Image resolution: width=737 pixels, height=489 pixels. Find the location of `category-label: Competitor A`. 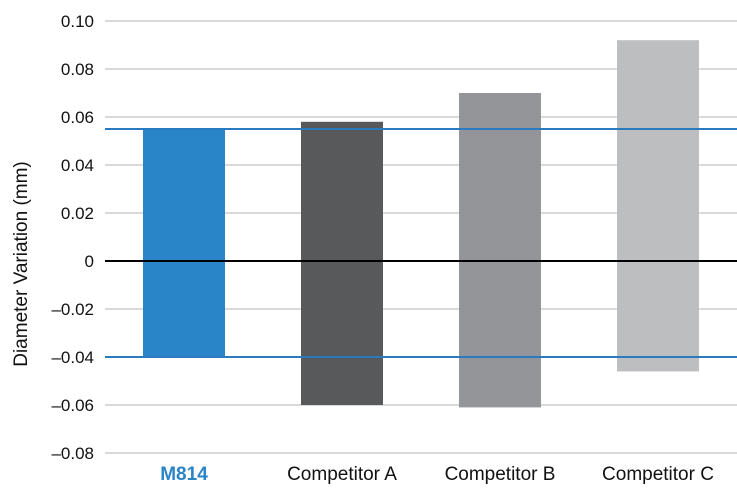

category-label: Competitor A is located at coordinates (342, 474).